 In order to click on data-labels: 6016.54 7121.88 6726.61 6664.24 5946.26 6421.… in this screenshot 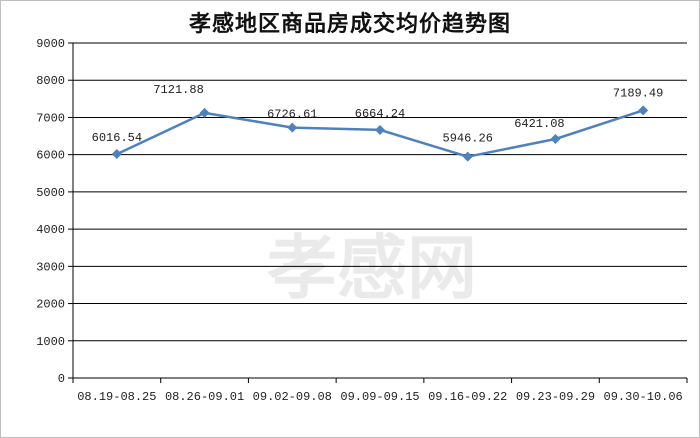, I will do `click(378, 114)`.